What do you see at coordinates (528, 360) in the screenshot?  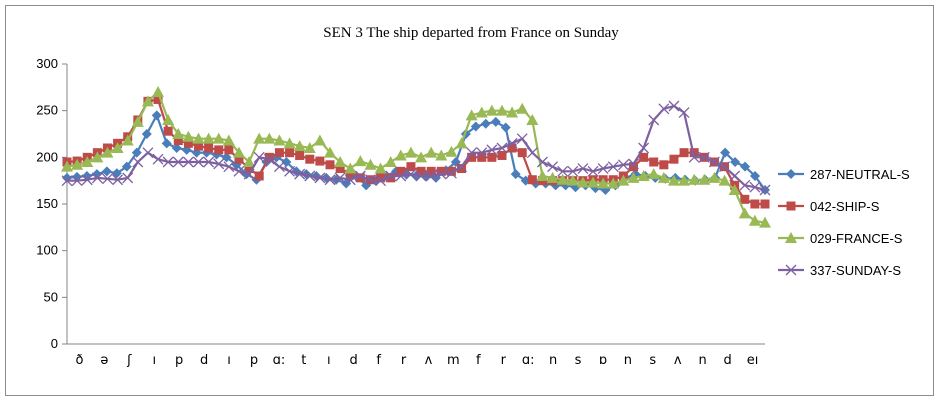 I see `x-tick-label: ɑ:` at bounding box center [528, 360].